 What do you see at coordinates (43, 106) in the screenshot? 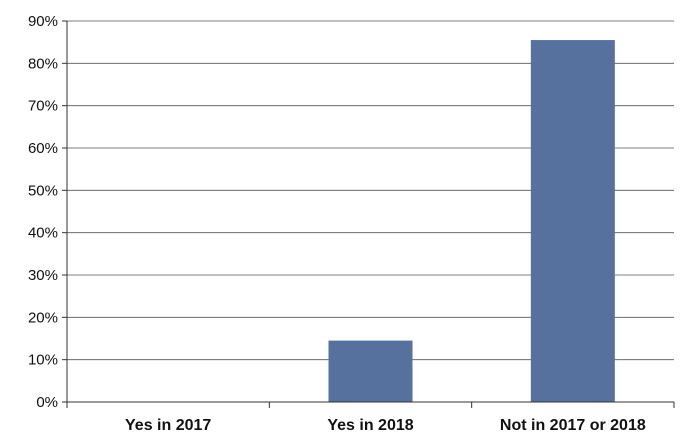
I see `y-tick-label-7: 70%` at bounding box center [43, 106].